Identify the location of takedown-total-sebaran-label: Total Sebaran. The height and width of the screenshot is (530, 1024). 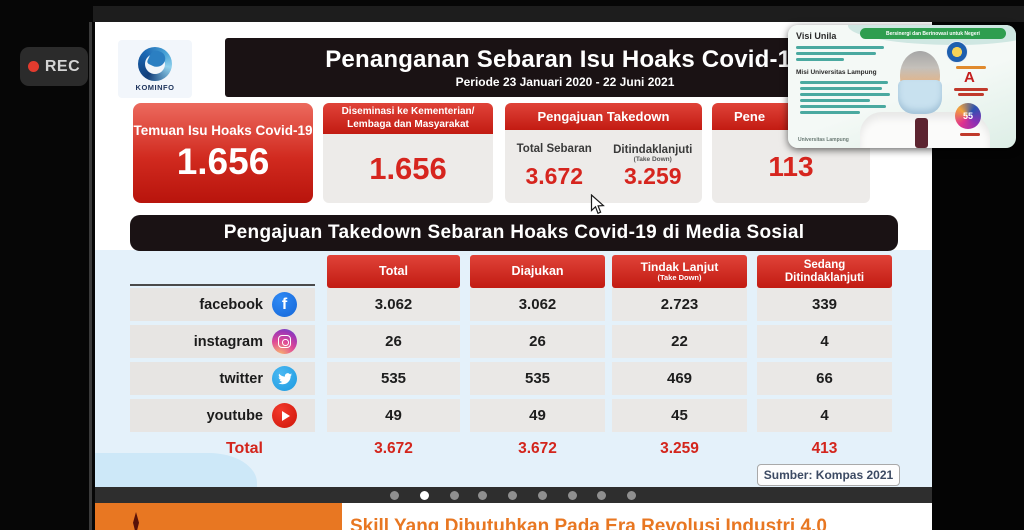
(554, 149).